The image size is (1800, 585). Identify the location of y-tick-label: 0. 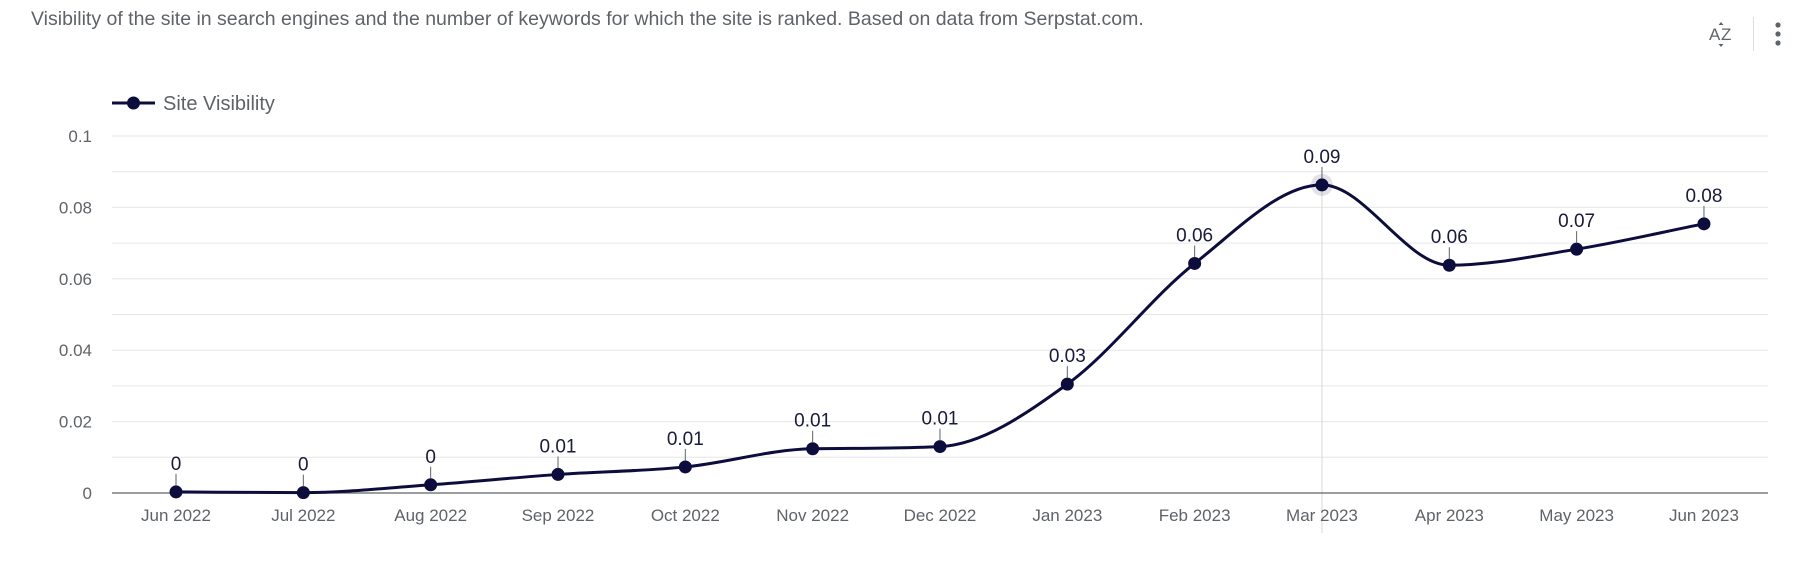
(87, 493).